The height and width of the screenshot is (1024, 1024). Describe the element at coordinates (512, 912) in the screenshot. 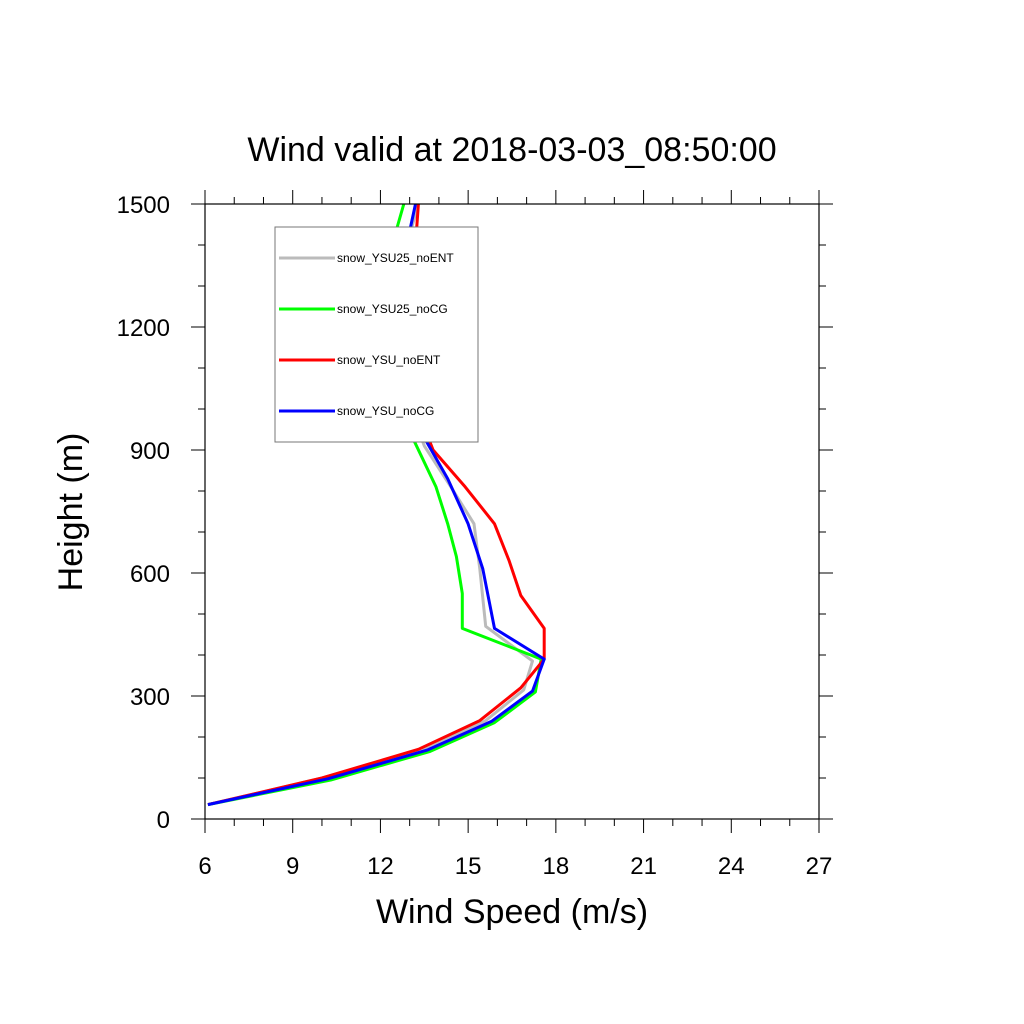

I see `x-axis-label: Wind Speed (m/s)` at that location.